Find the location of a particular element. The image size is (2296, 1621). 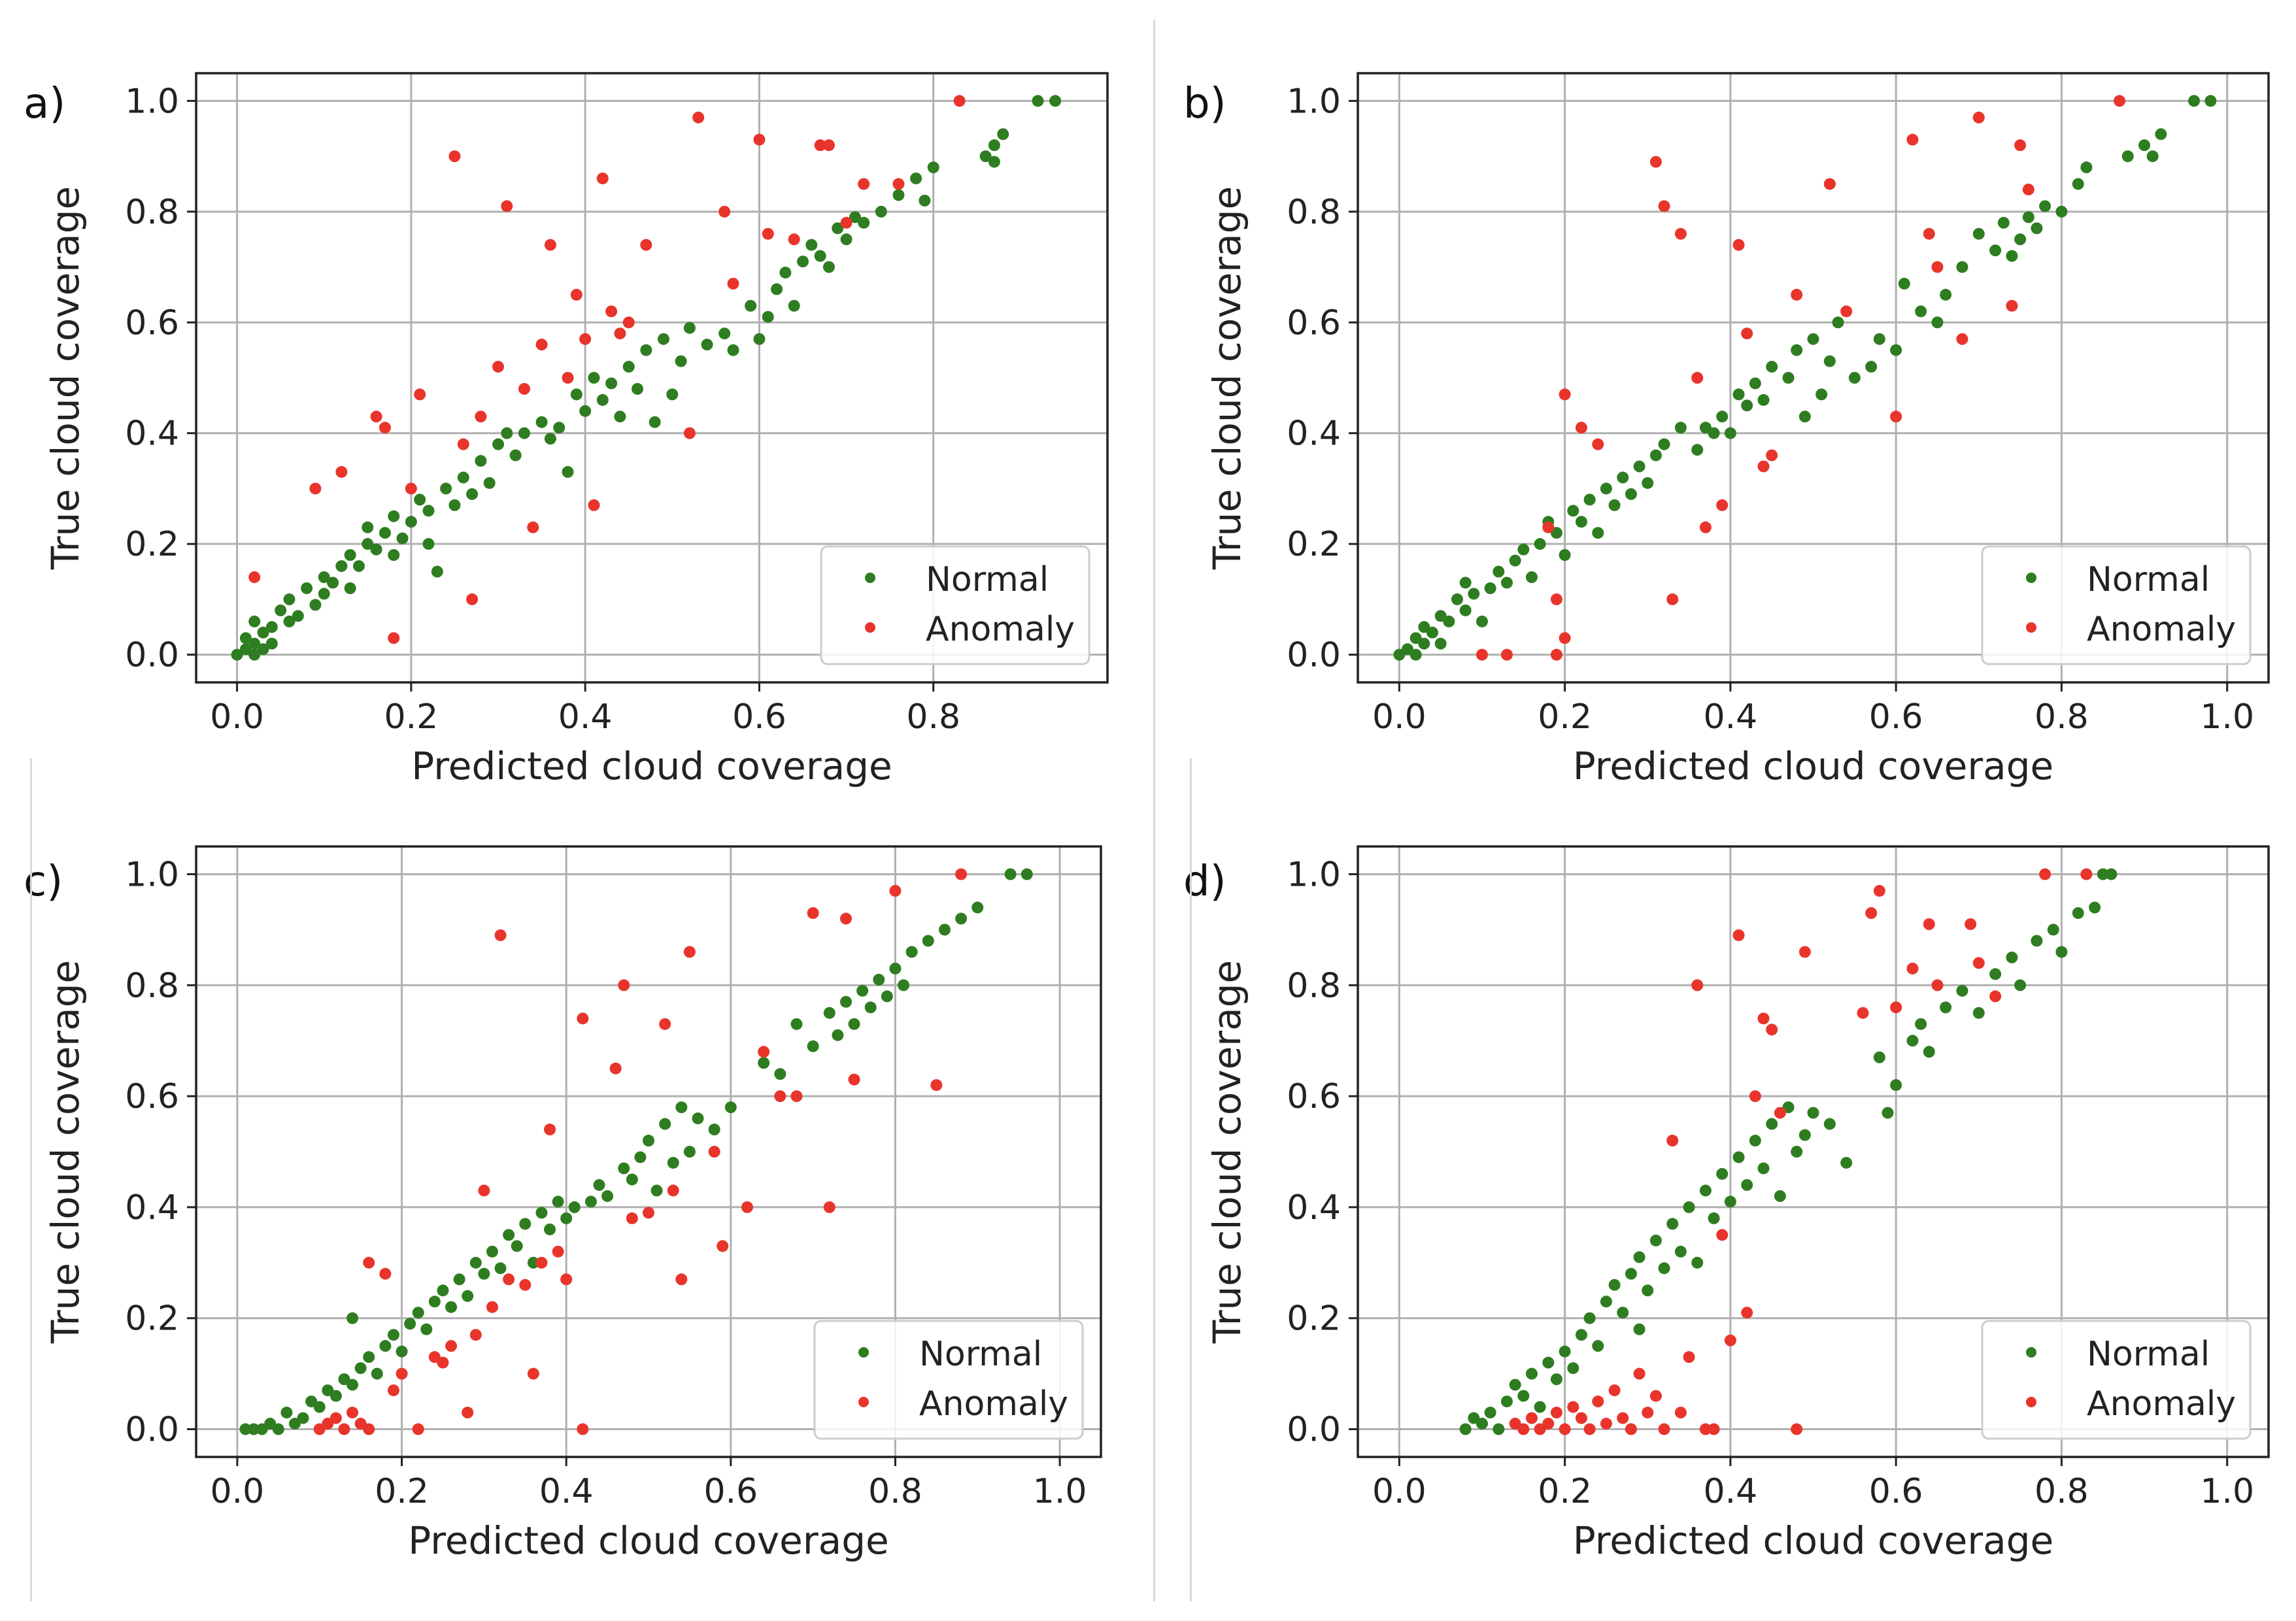

legend-marker-normal is located at coordinates (2031, 1353).